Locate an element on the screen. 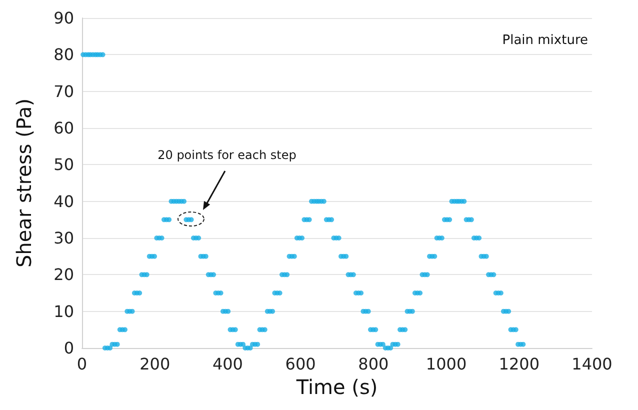 The height and width of the screenshot is (410, 638). x-tick-label: 800 is located at coordinates (373, 364).